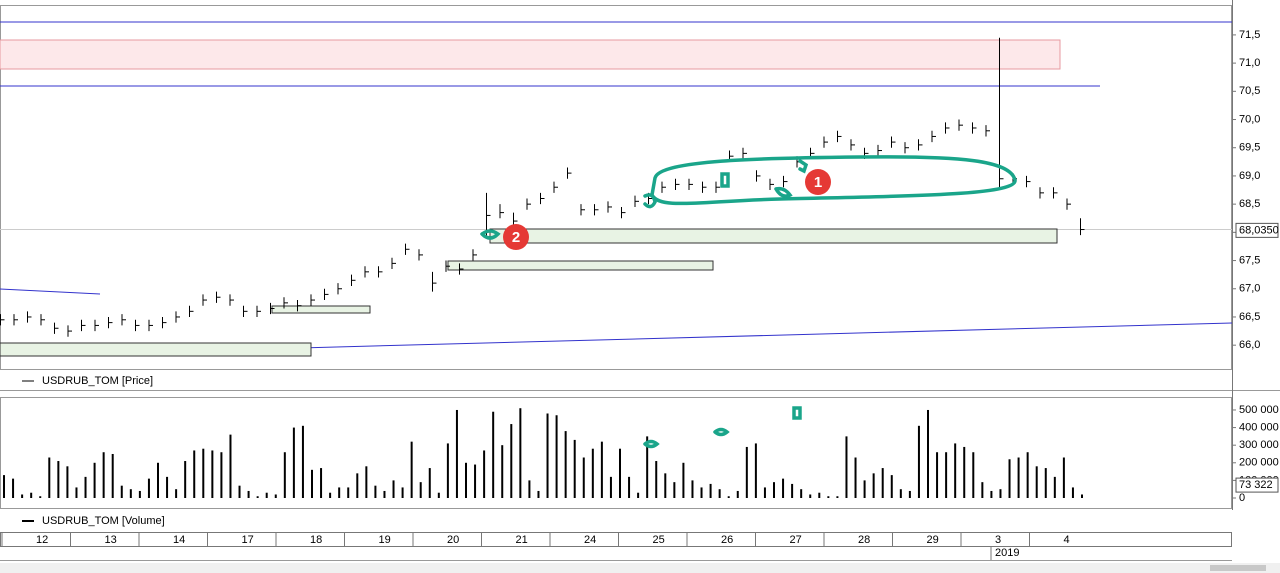  I want to click on resistance-zone, so click(530, 54).